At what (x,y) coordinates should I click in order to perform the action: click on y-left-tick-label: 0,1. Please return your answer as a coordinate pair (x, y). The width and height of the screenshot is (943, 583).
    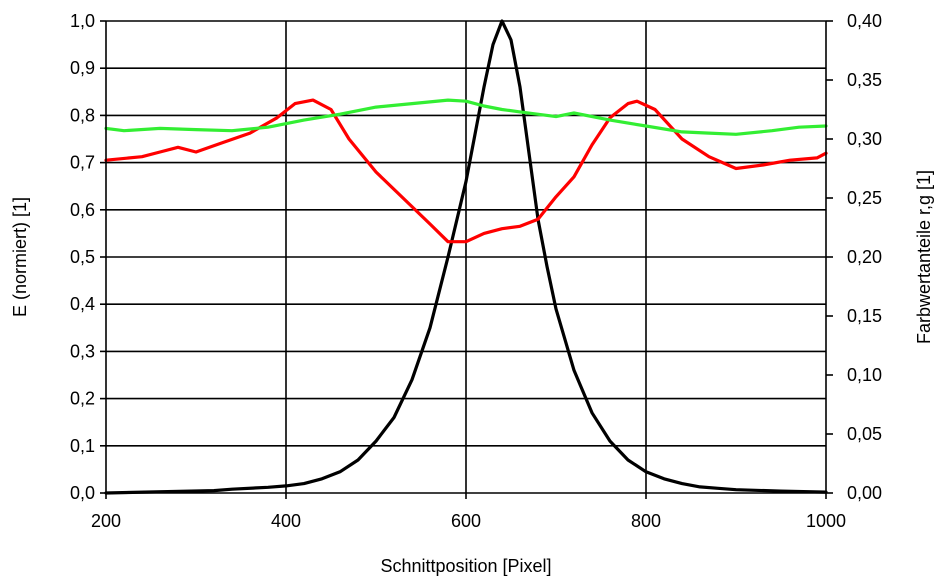
    Looking at the image, I should click on (82, 446).